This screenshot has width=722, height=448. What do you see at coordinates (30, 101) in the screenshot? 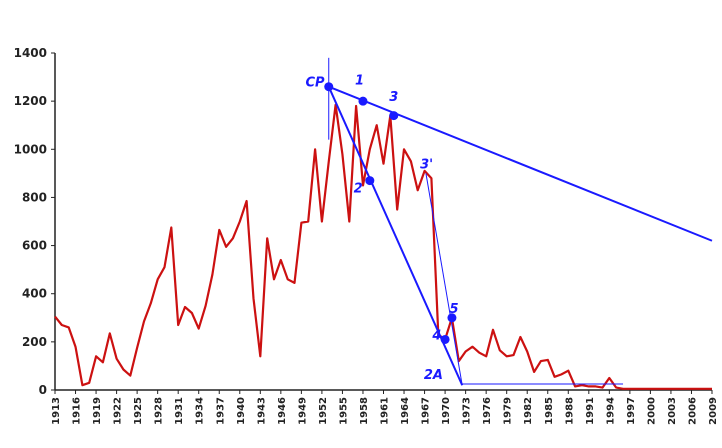
I see `y-tick-label: 1200` at bounding box center [30, 101].